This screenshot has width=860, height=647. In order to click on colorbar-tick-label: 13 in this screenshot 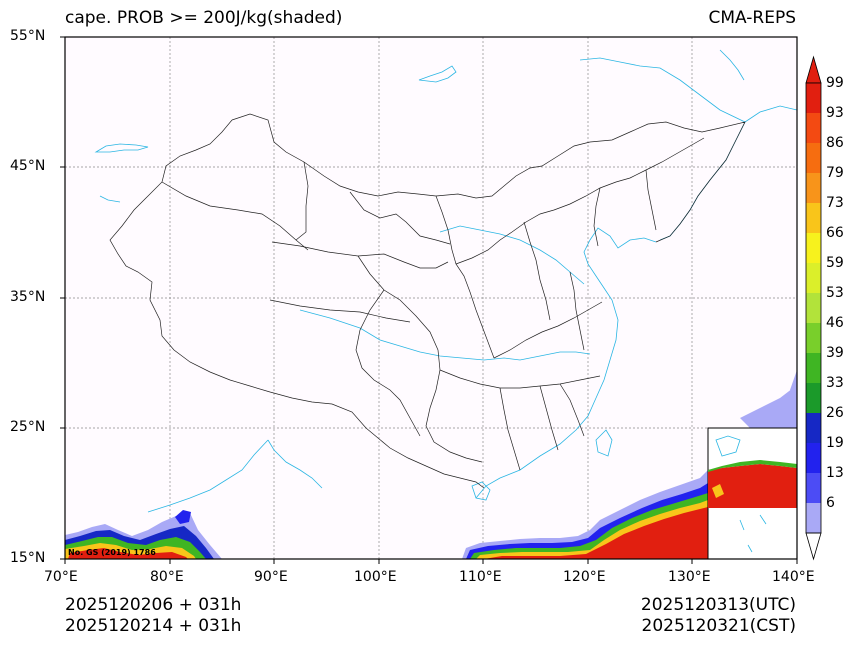, I will do `click(835, 473)`.